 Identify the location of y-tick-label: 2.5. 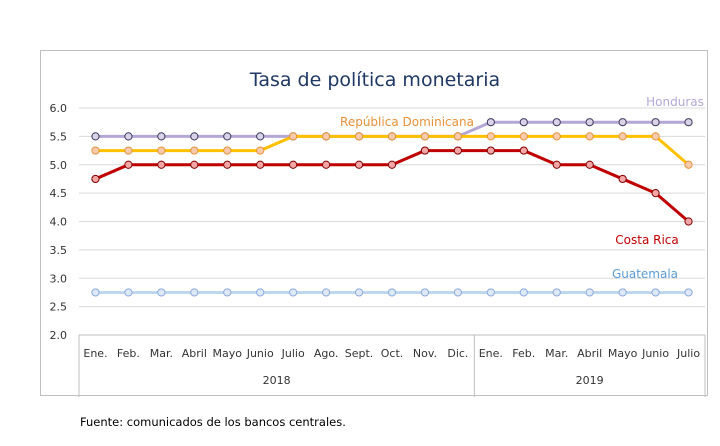
(59, 307).